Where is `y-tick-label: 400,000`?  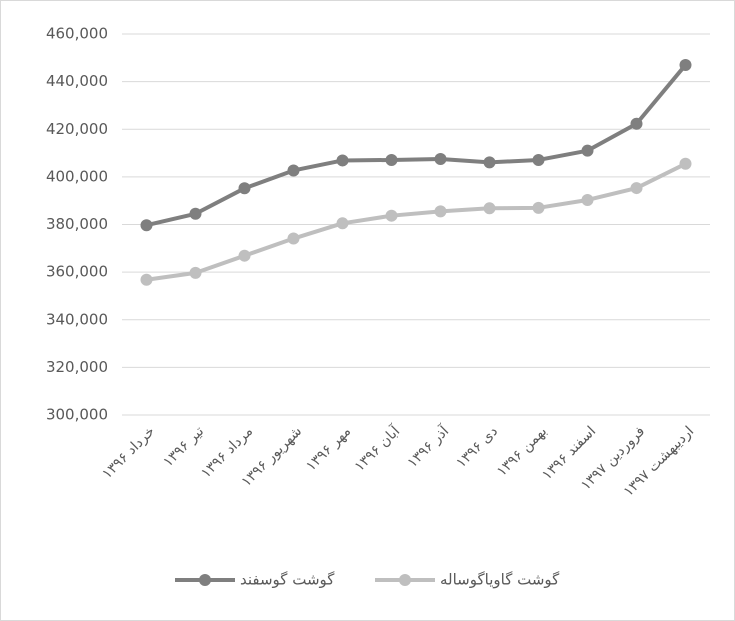
y-tick-label: 400,000 is located at coordinates (77, 176).